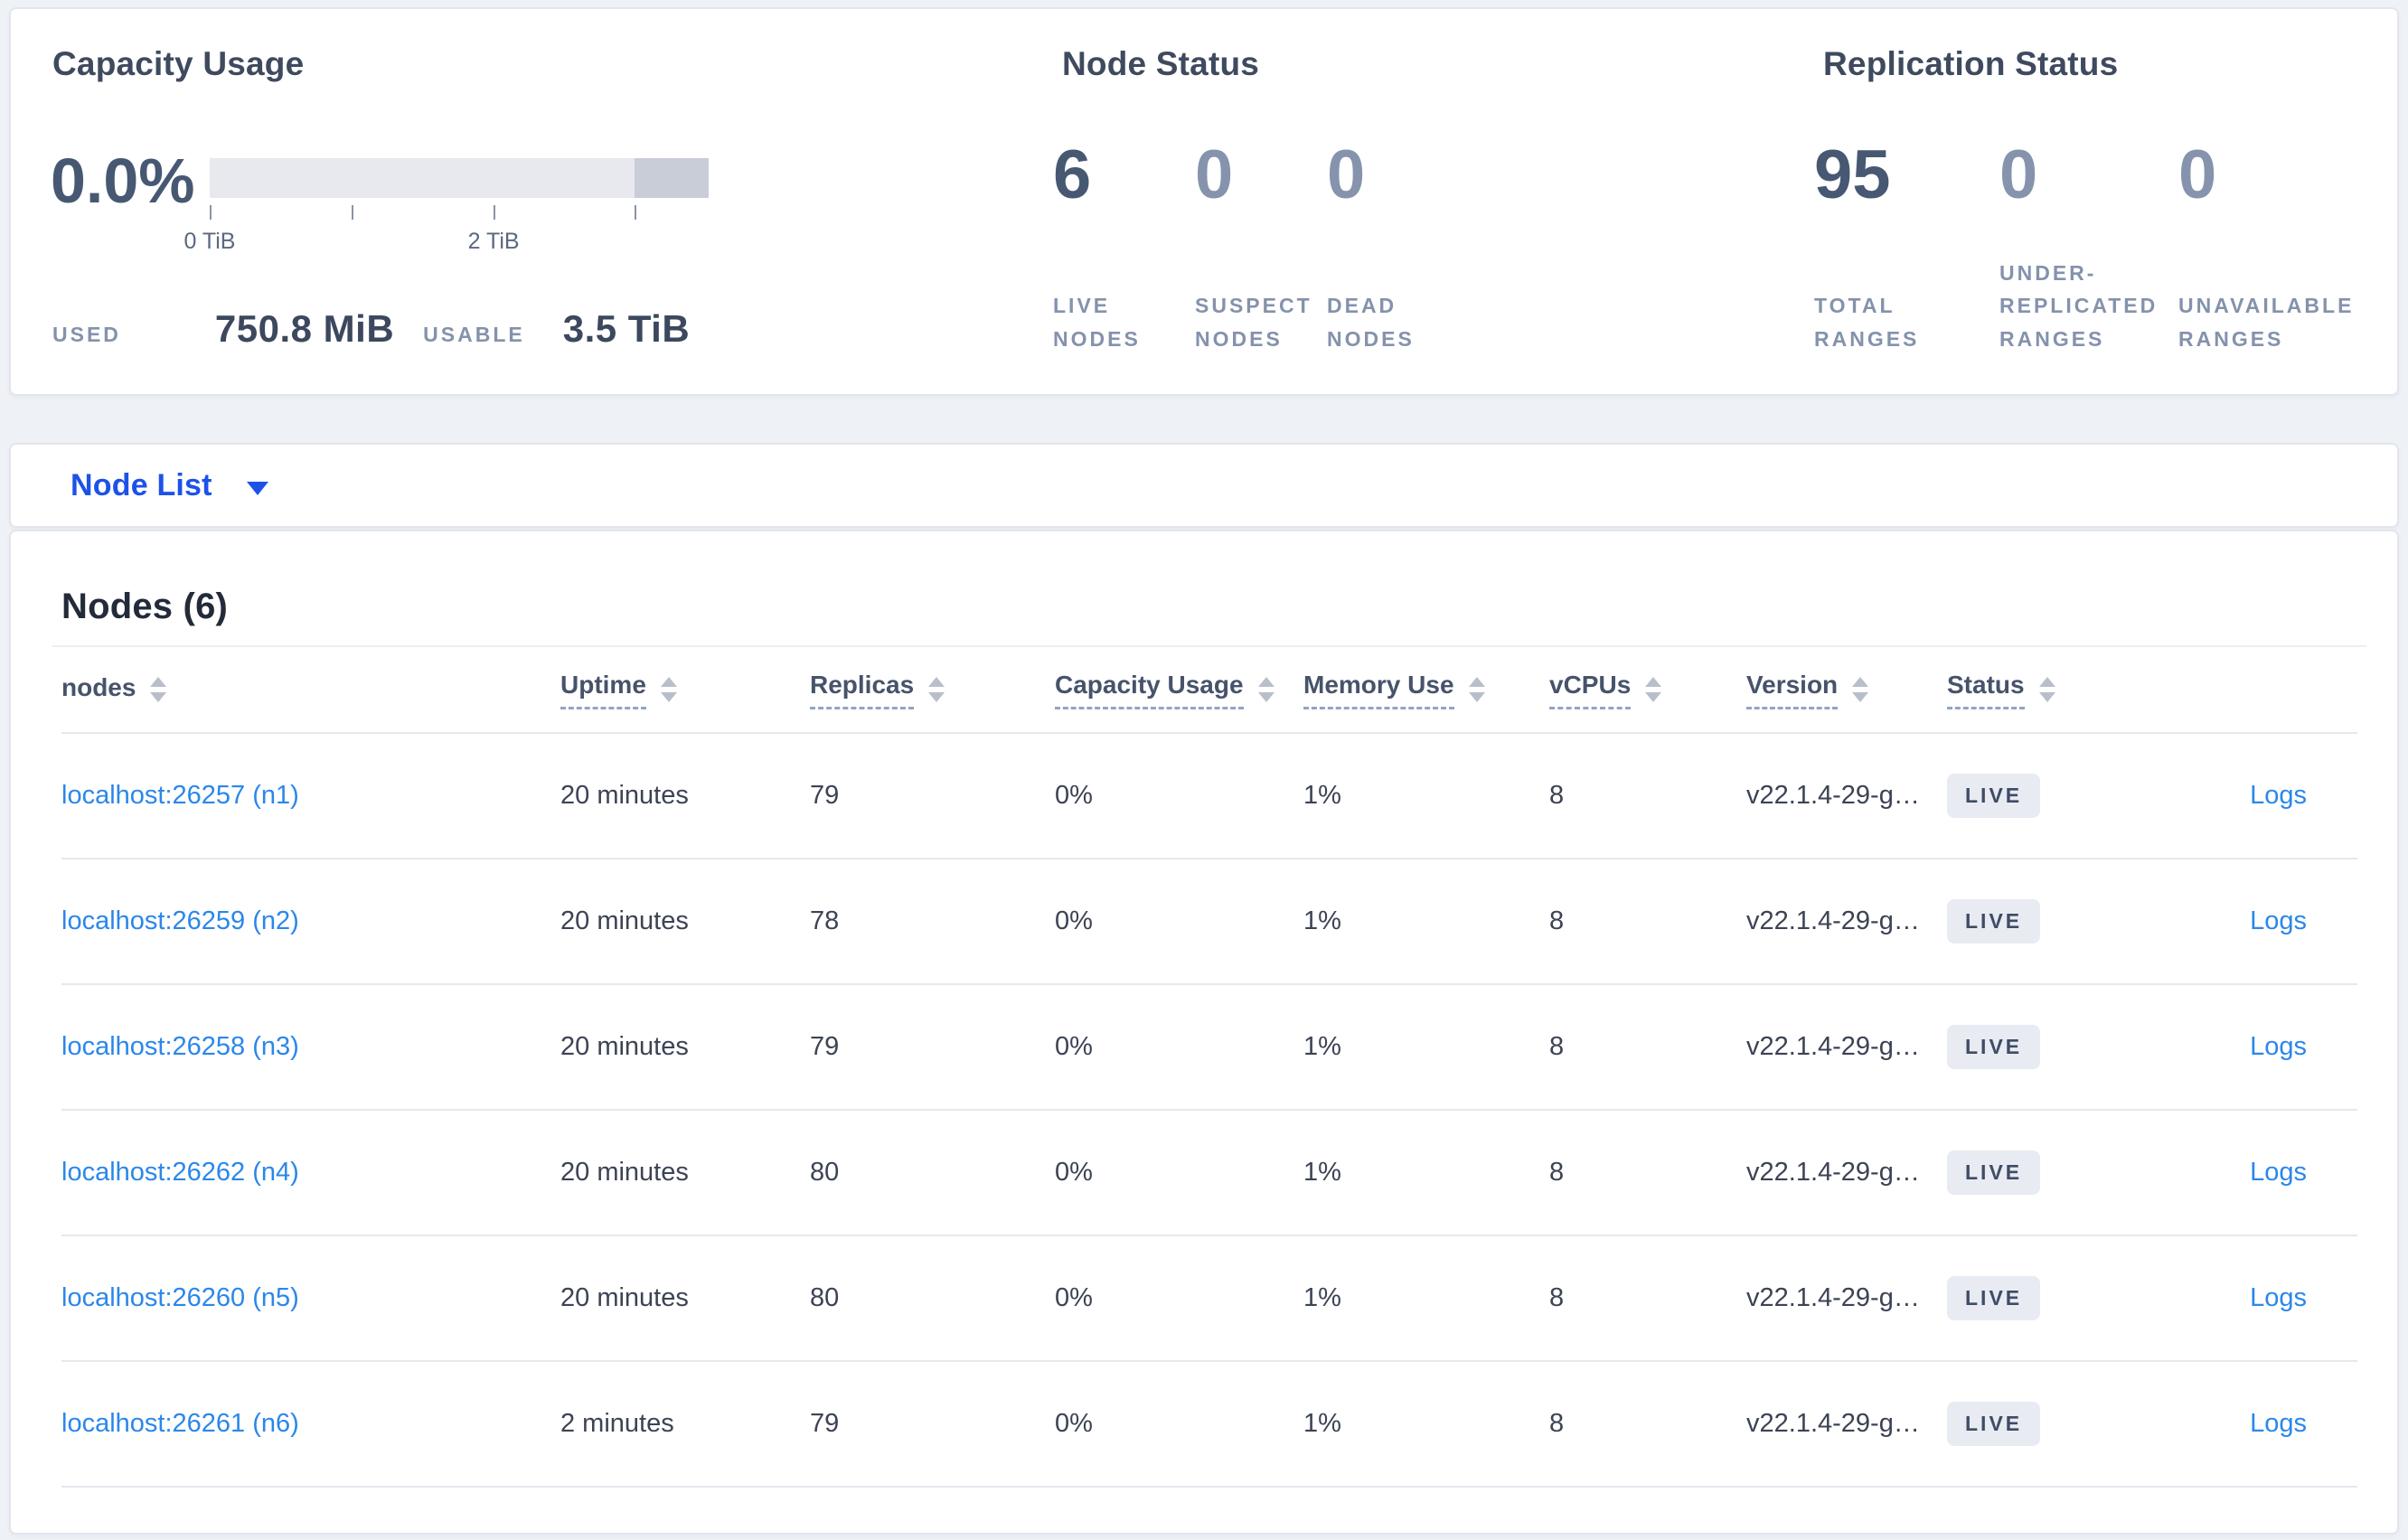 The height and width of the screenshot is (1540, 2408). Describe the element at coordinates (1209, 646) in the screenshot. I see `heading-divider` at that location.